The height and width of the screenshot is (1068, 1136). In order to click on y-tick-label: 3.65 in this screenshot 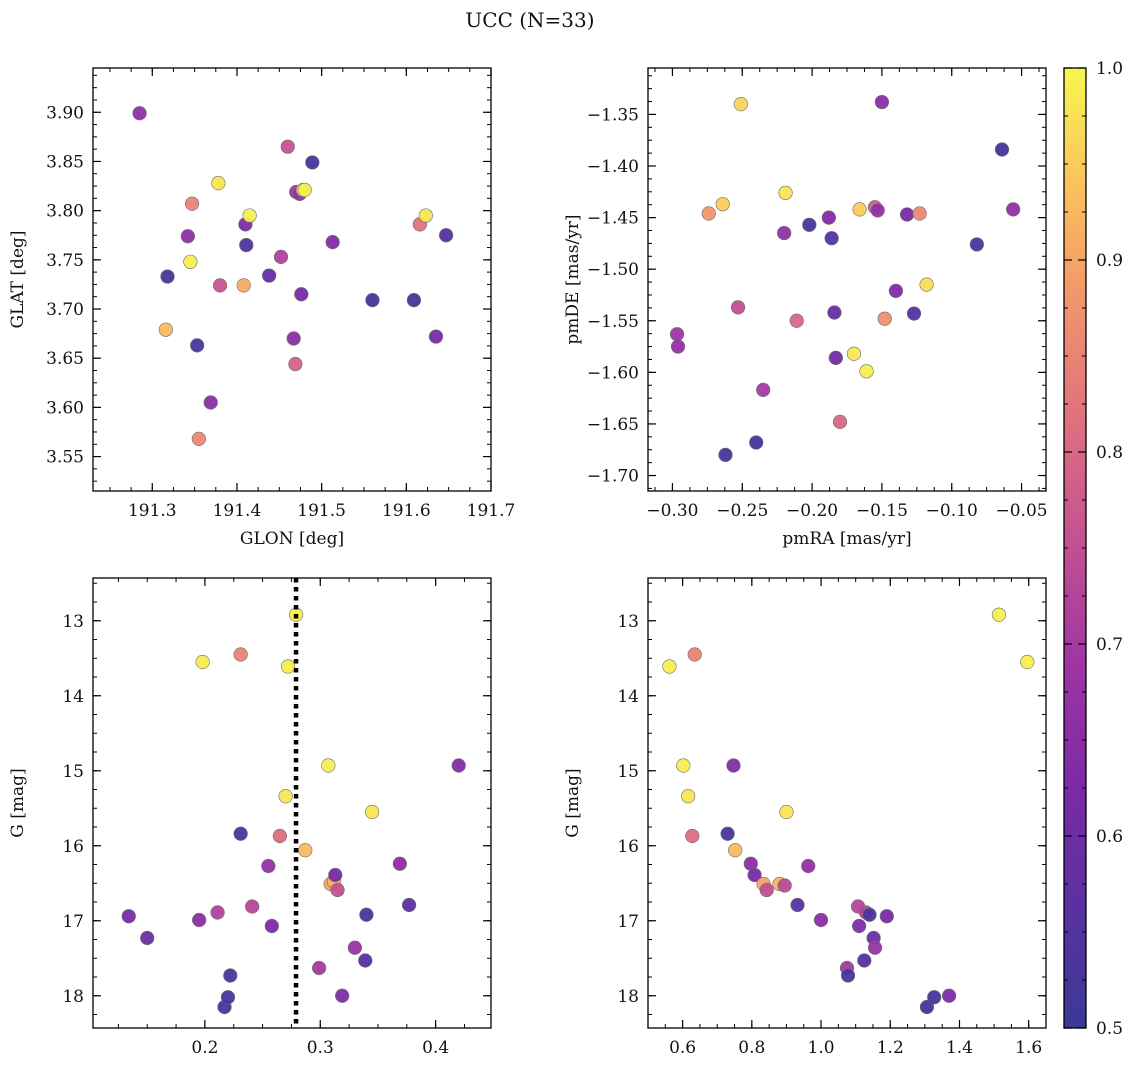, I will do `click(65, 359)`.